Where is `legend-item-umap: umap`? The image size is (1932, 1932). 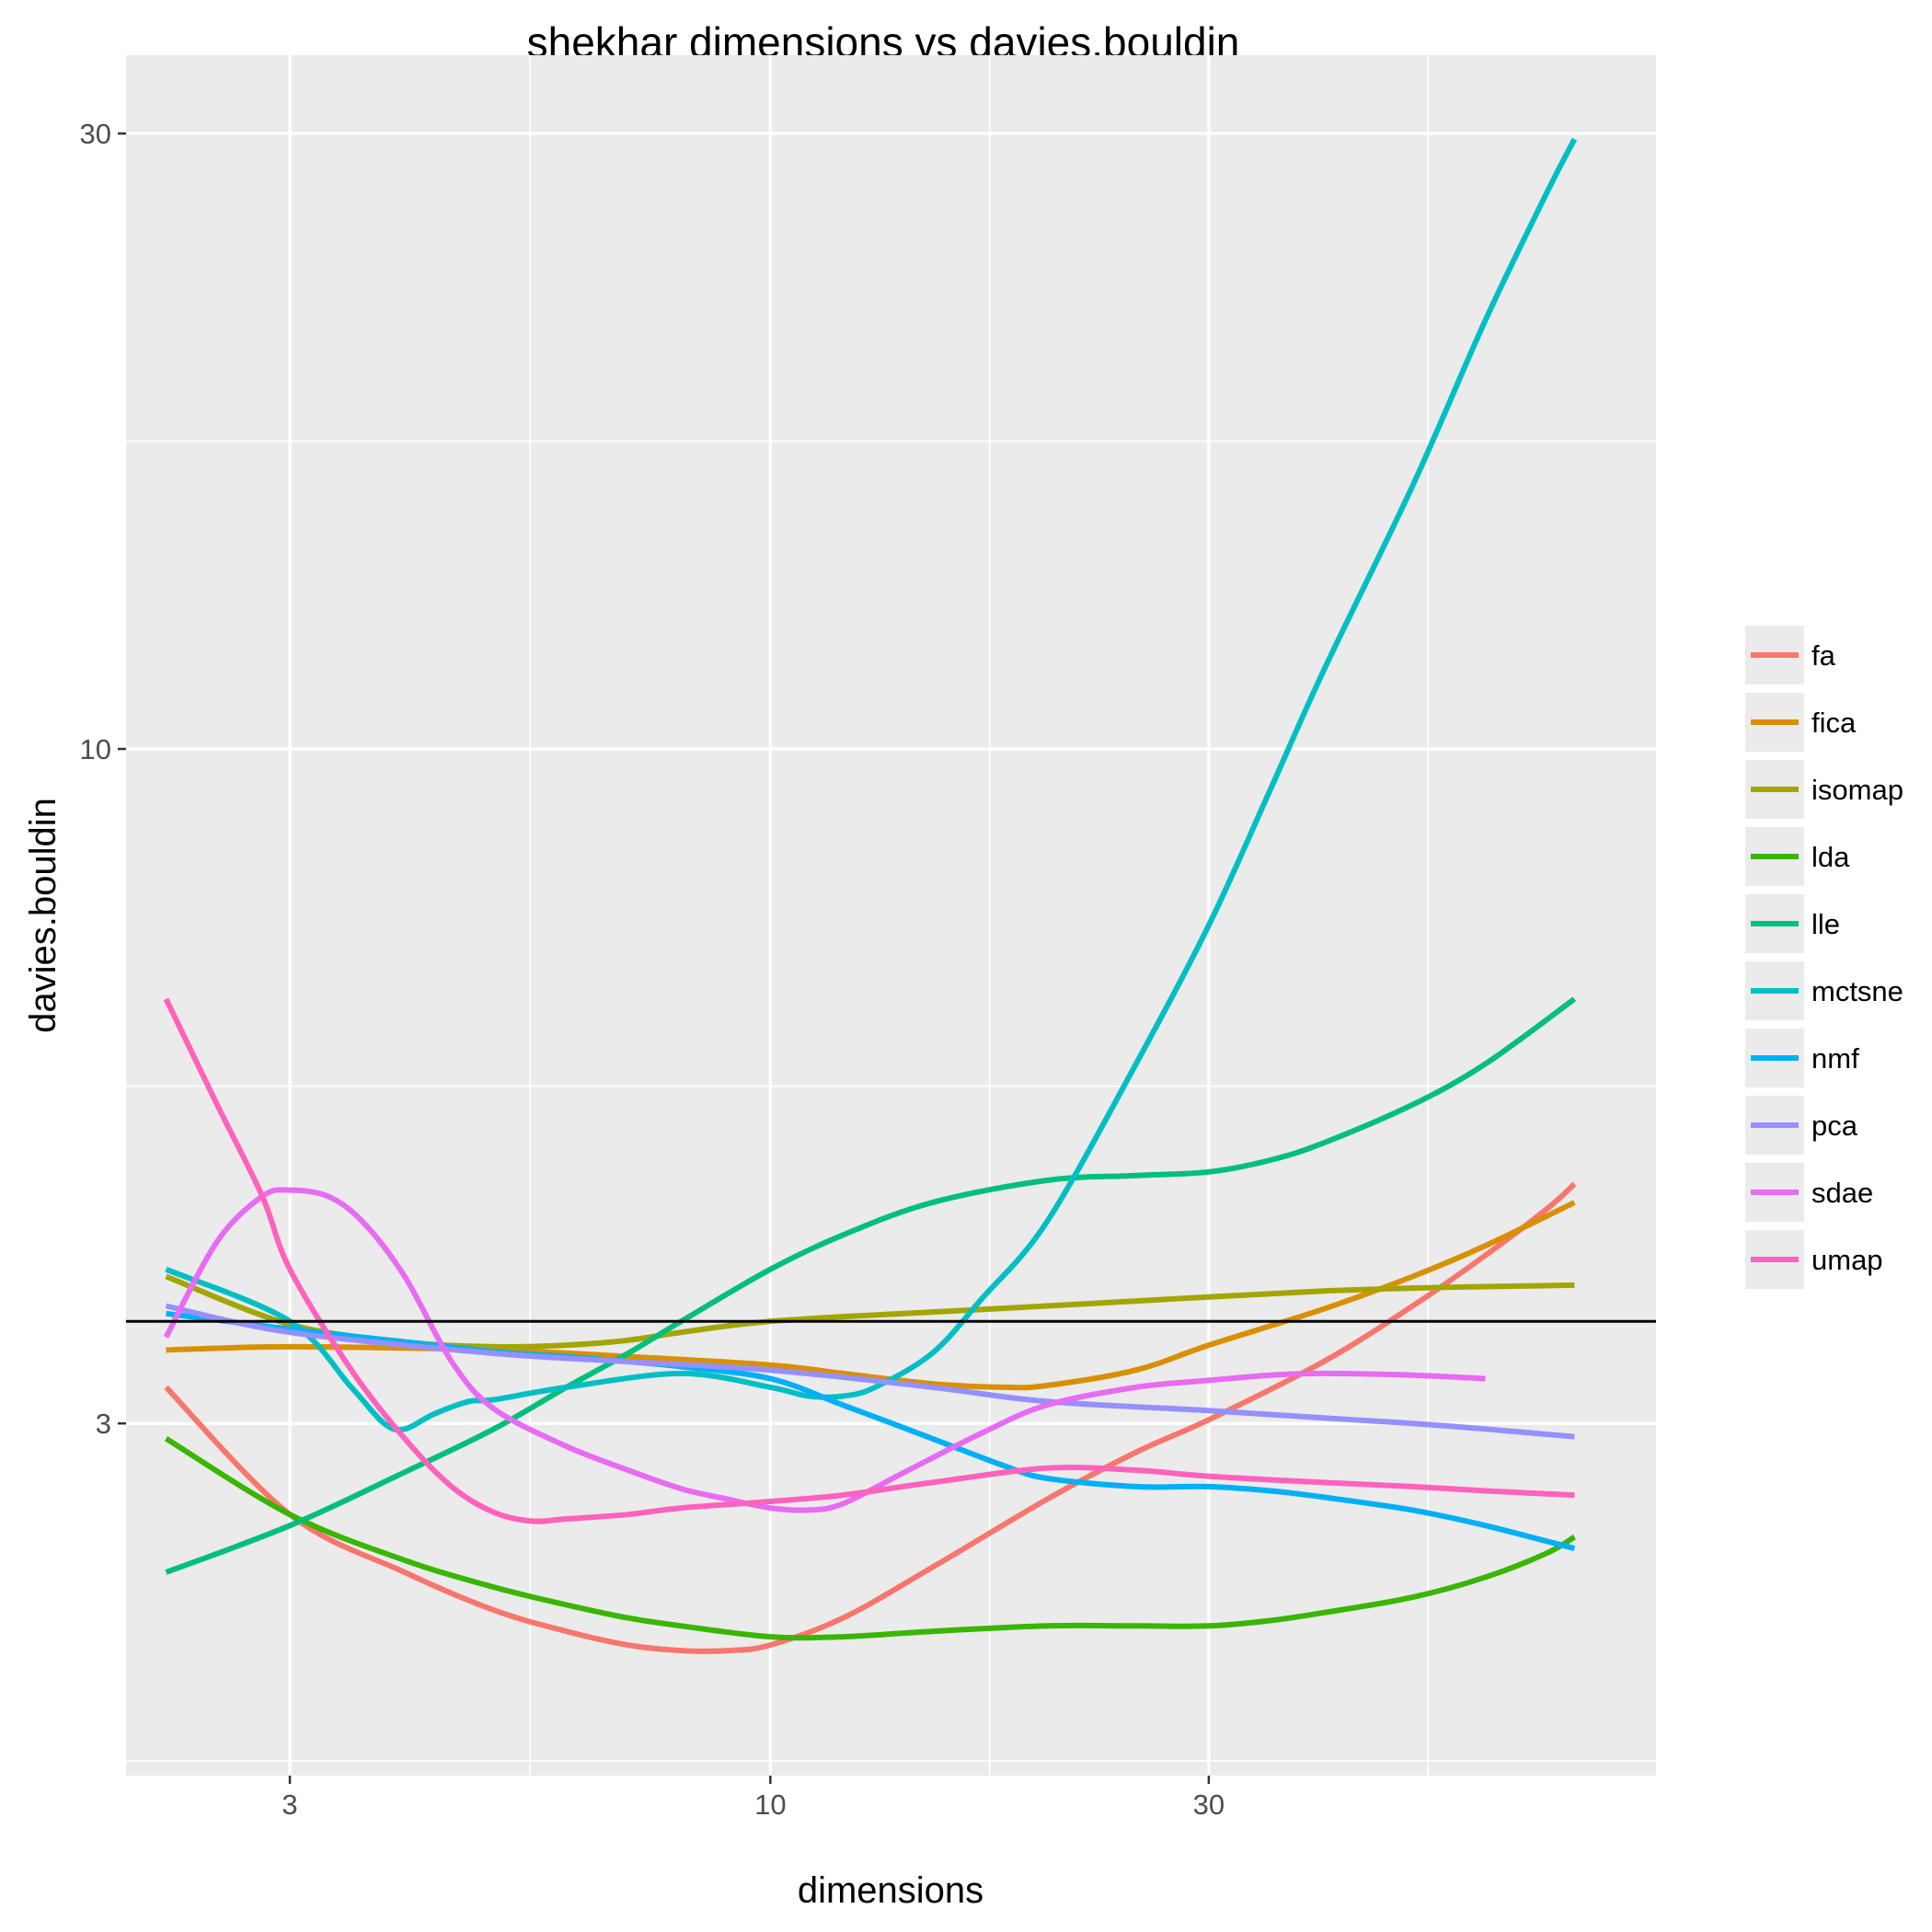 legend-item-umap: umap is located at coordinates (1814, 1259).